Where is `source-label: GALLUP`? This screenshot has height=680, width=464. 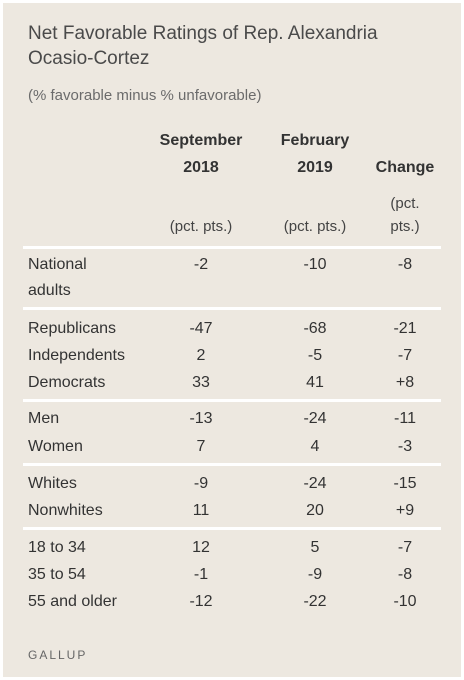 source-label: GALLUP is located at coordinates (58, 655).